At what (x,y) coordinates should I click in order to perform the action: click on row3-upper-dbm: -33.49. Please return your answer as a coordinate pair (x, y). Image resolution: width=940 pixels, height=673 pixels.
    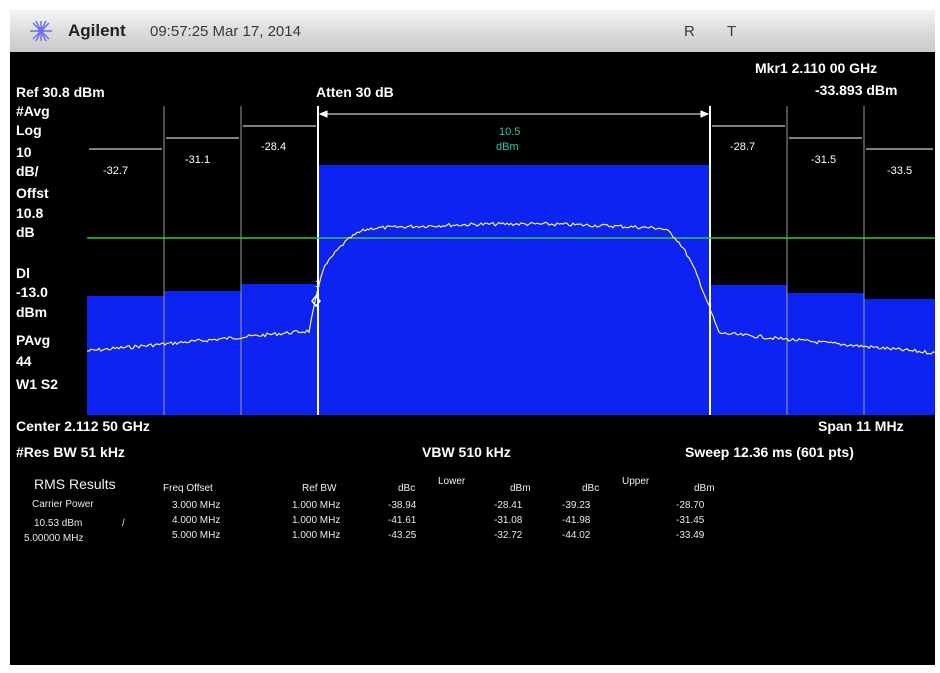
    Looking at the image, I should click on (690, 535).